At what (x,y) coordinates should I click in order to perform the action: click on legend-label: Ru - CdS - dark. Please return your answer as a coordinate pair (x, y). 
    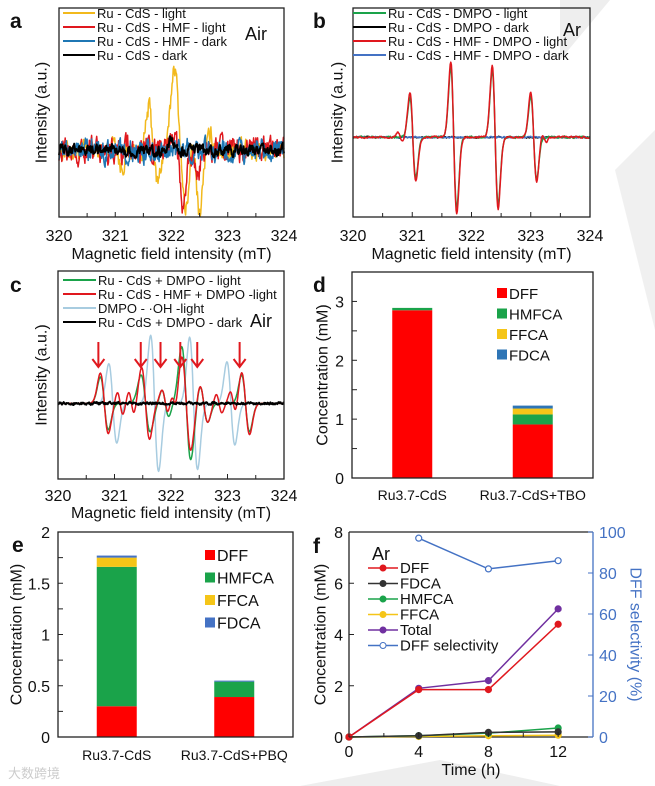
    Looking at the image, I should click on (142, 55).